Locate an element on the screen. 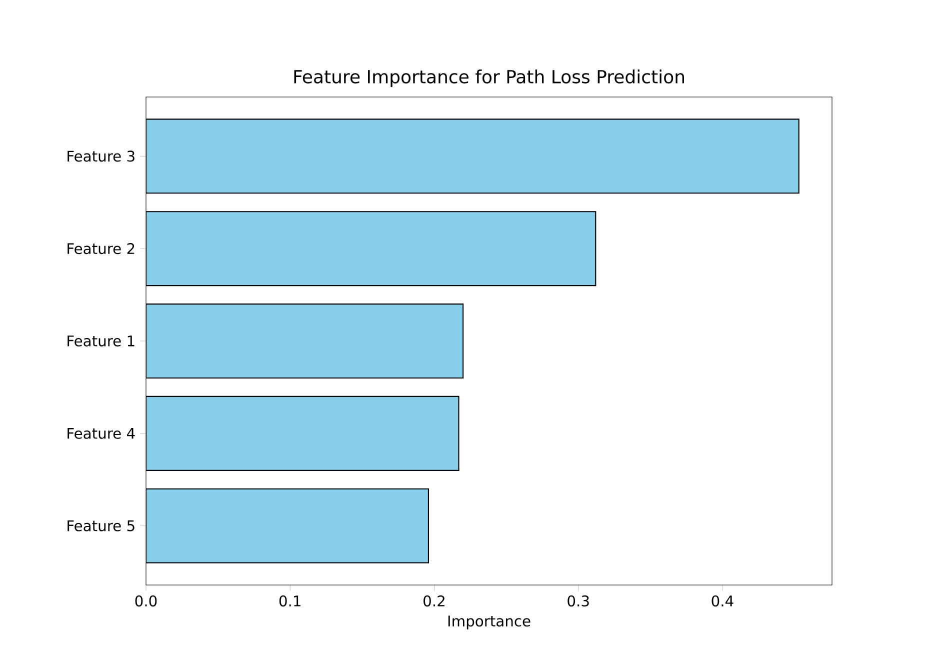  x-tick-label: 0.3 is located at coordinates (578, 601).